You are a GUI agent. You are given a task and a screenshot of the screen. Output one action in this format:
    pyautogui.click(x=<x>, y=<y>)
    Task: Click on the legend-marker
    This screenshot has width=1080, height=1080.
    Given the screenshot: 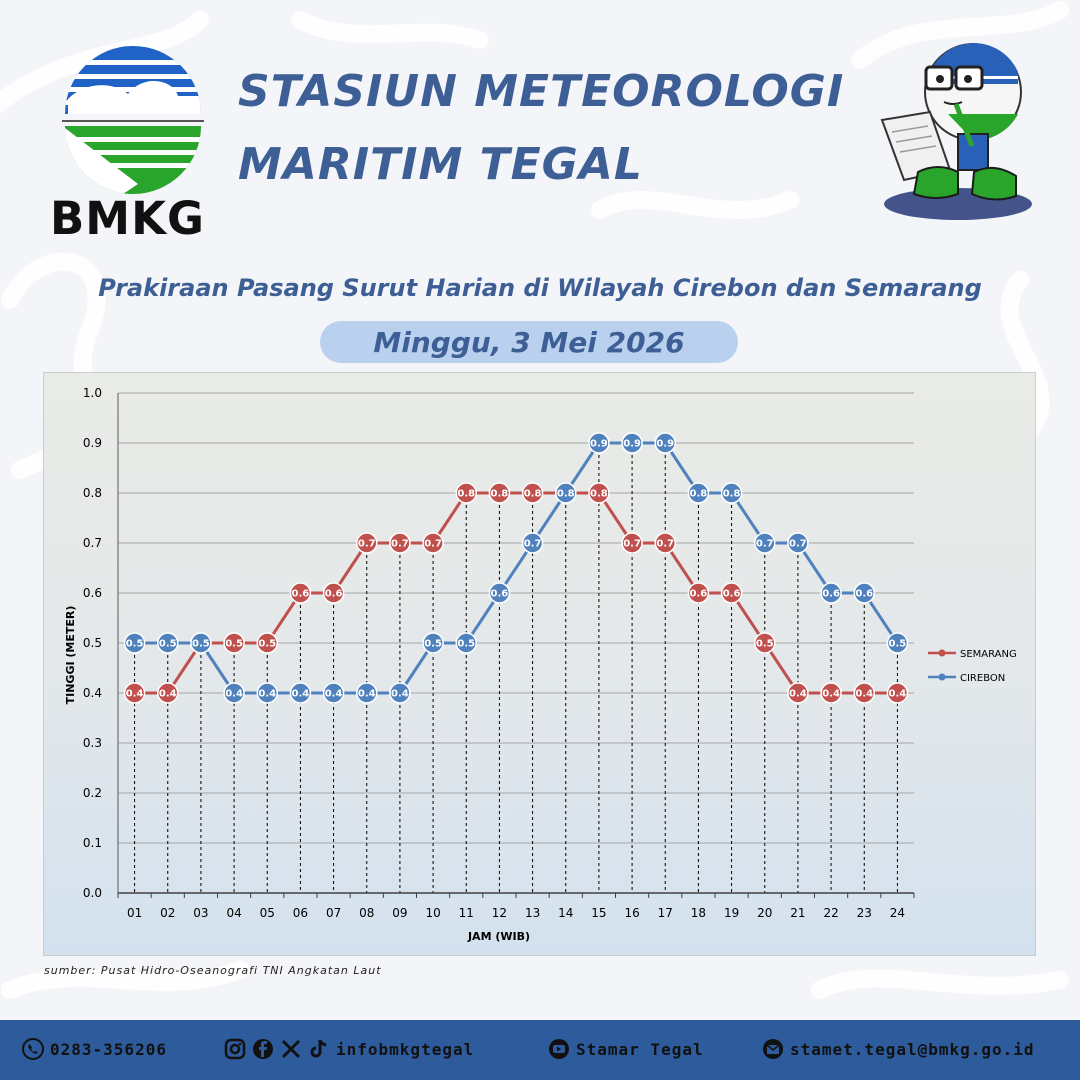 What is the action you would take?
    pyautogui.click(x=942, y=653)
    